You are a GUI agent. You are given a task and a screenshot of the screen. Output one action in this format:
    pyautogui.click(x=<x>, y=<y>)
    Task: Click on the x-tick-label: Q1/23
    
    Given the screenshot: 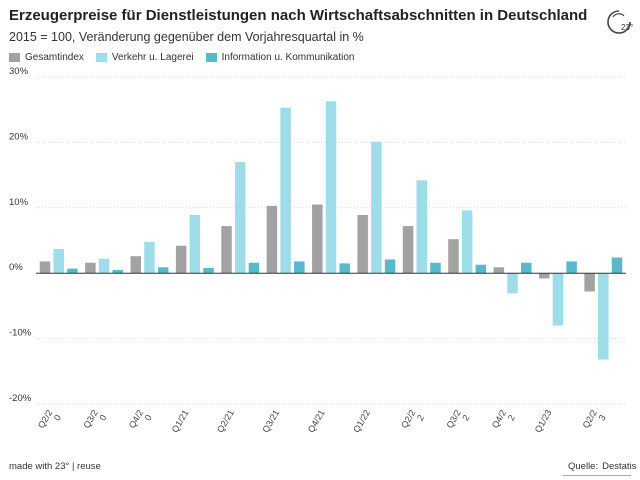 What is the action you would take?
    pyautogui.click(x=543, y=421)
    